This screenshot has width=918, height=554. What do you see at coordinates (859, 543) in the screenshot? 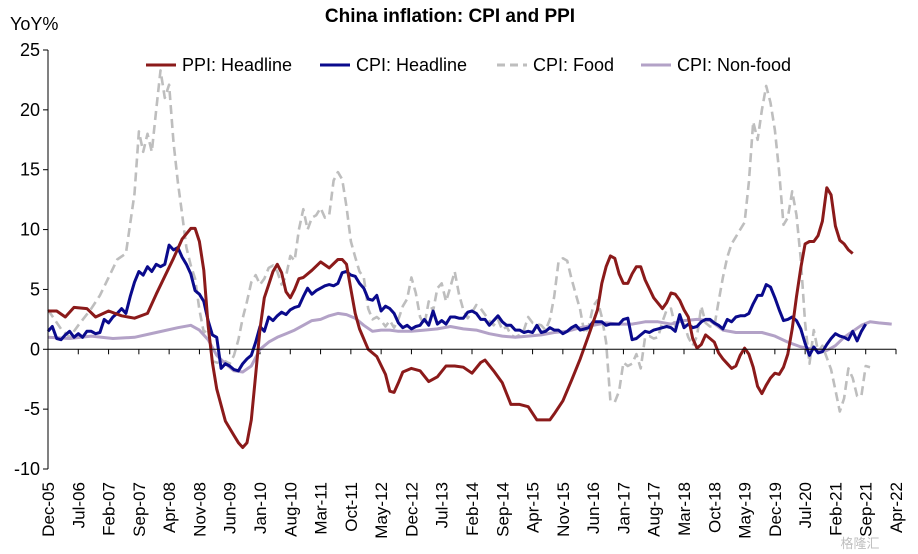
I see `watermark-text: 格隆汇` at bounding box center [859, 543].